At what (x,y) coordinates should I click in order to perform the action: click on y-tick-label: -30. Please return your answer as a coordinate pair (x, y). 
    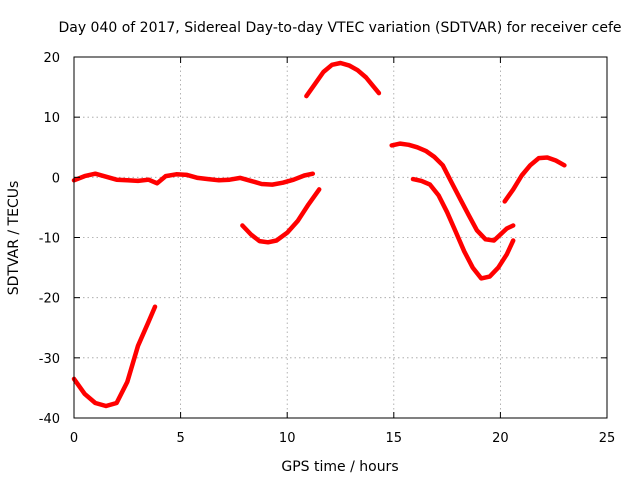
    Looking at the image, I should click on (49, 359).